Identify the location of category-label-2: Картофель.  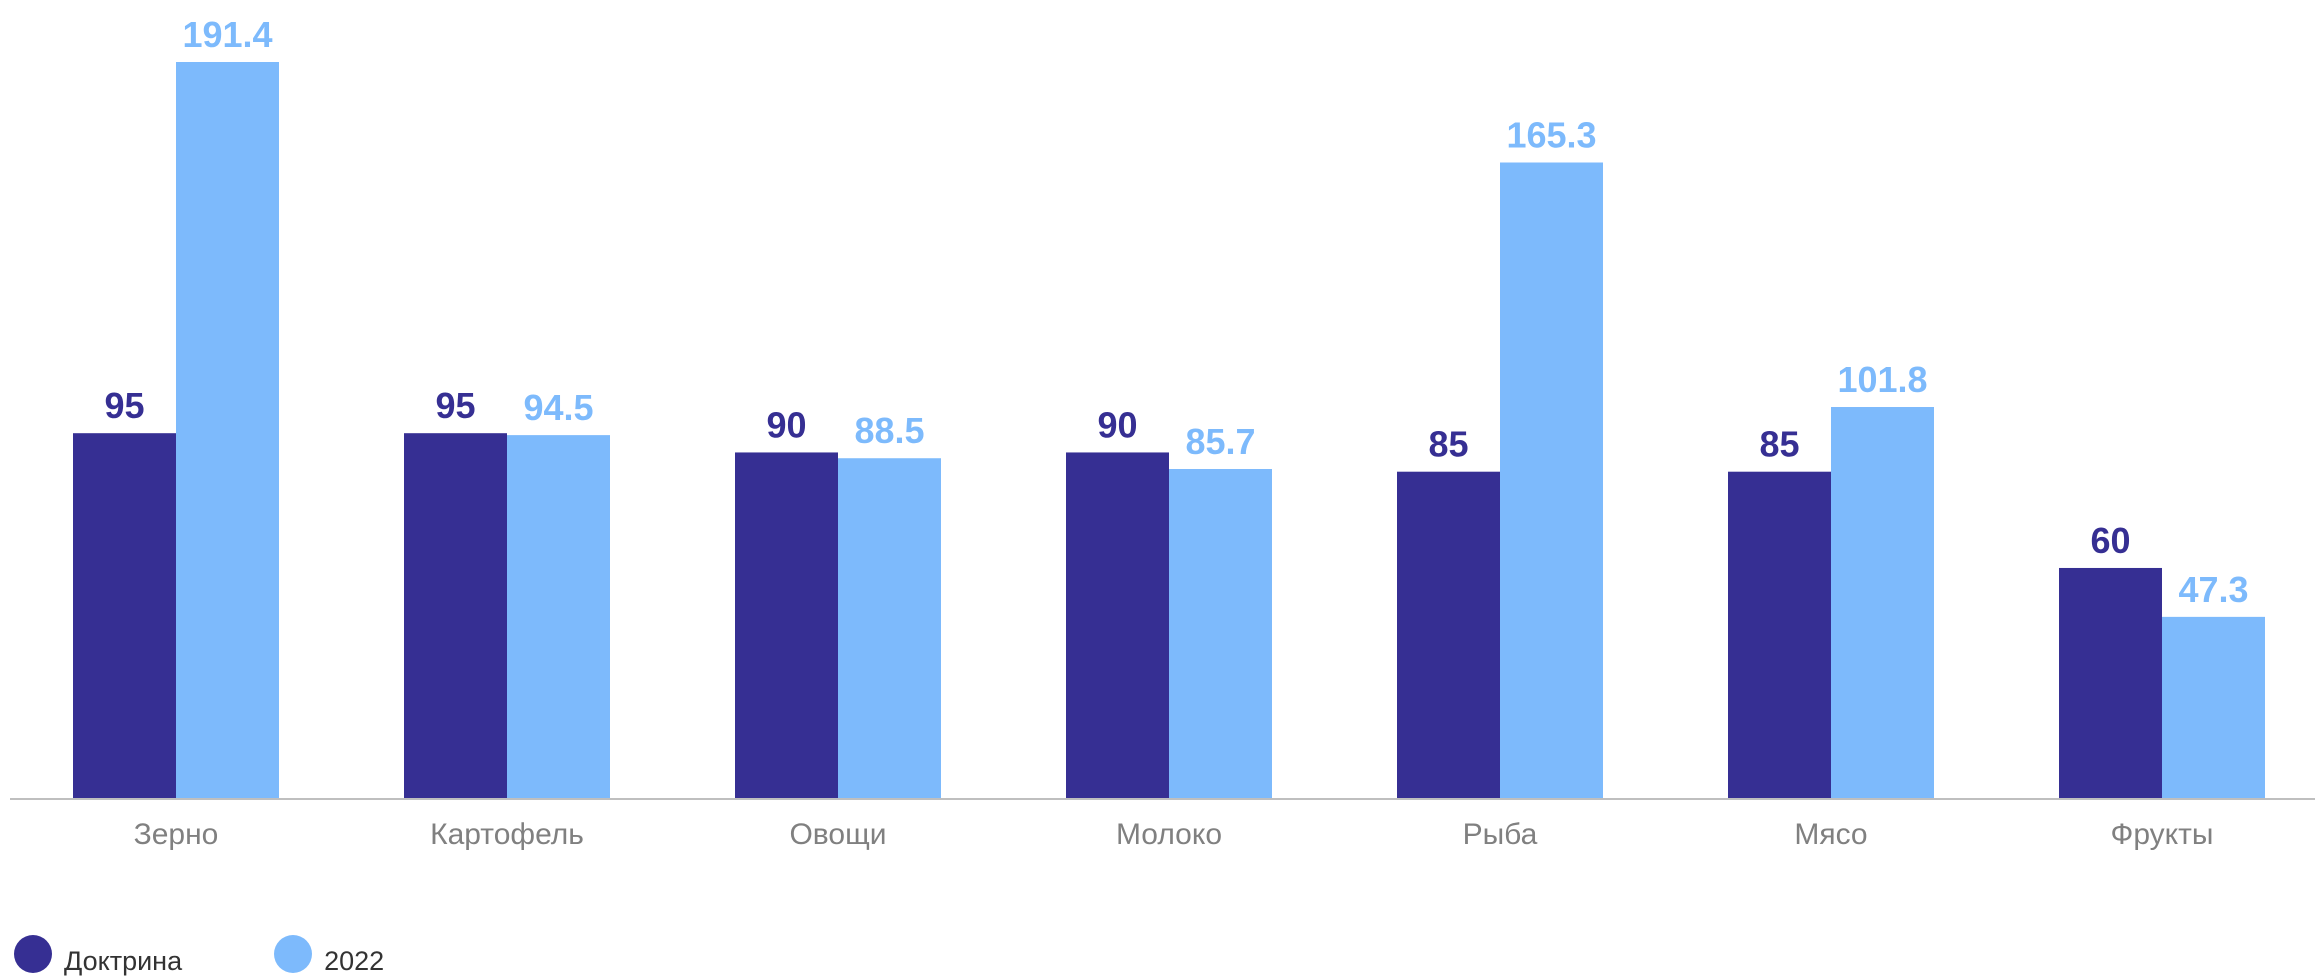
(507, 834).